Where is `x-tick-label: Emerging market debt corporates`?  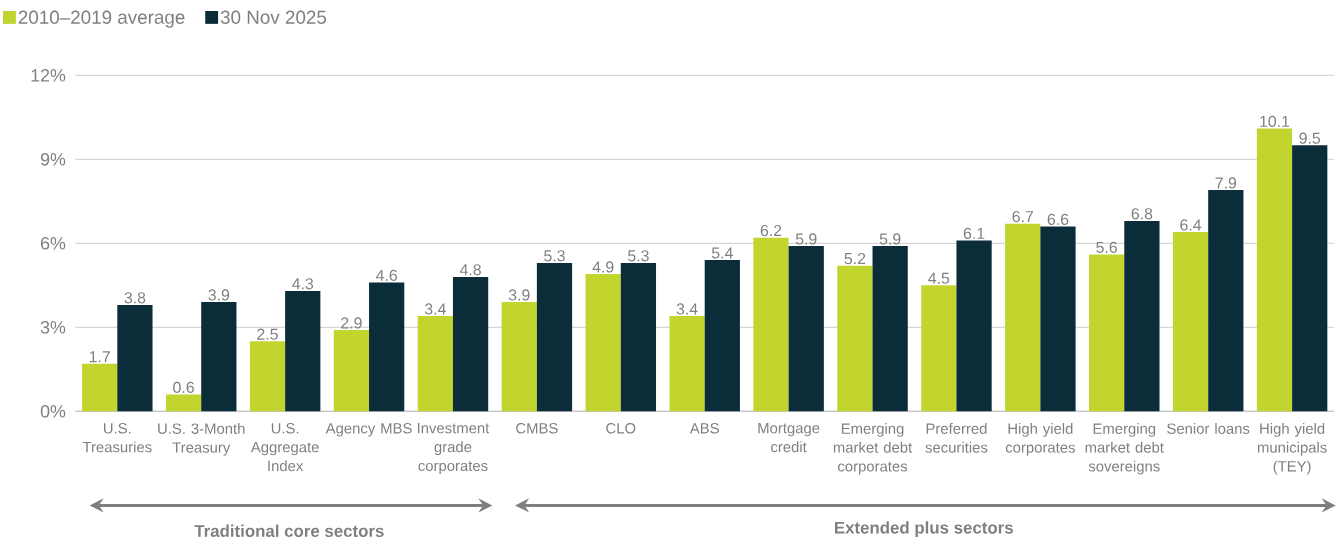 x-tick-label: Emerging market debt corporates is located at coordinates (873, 448).